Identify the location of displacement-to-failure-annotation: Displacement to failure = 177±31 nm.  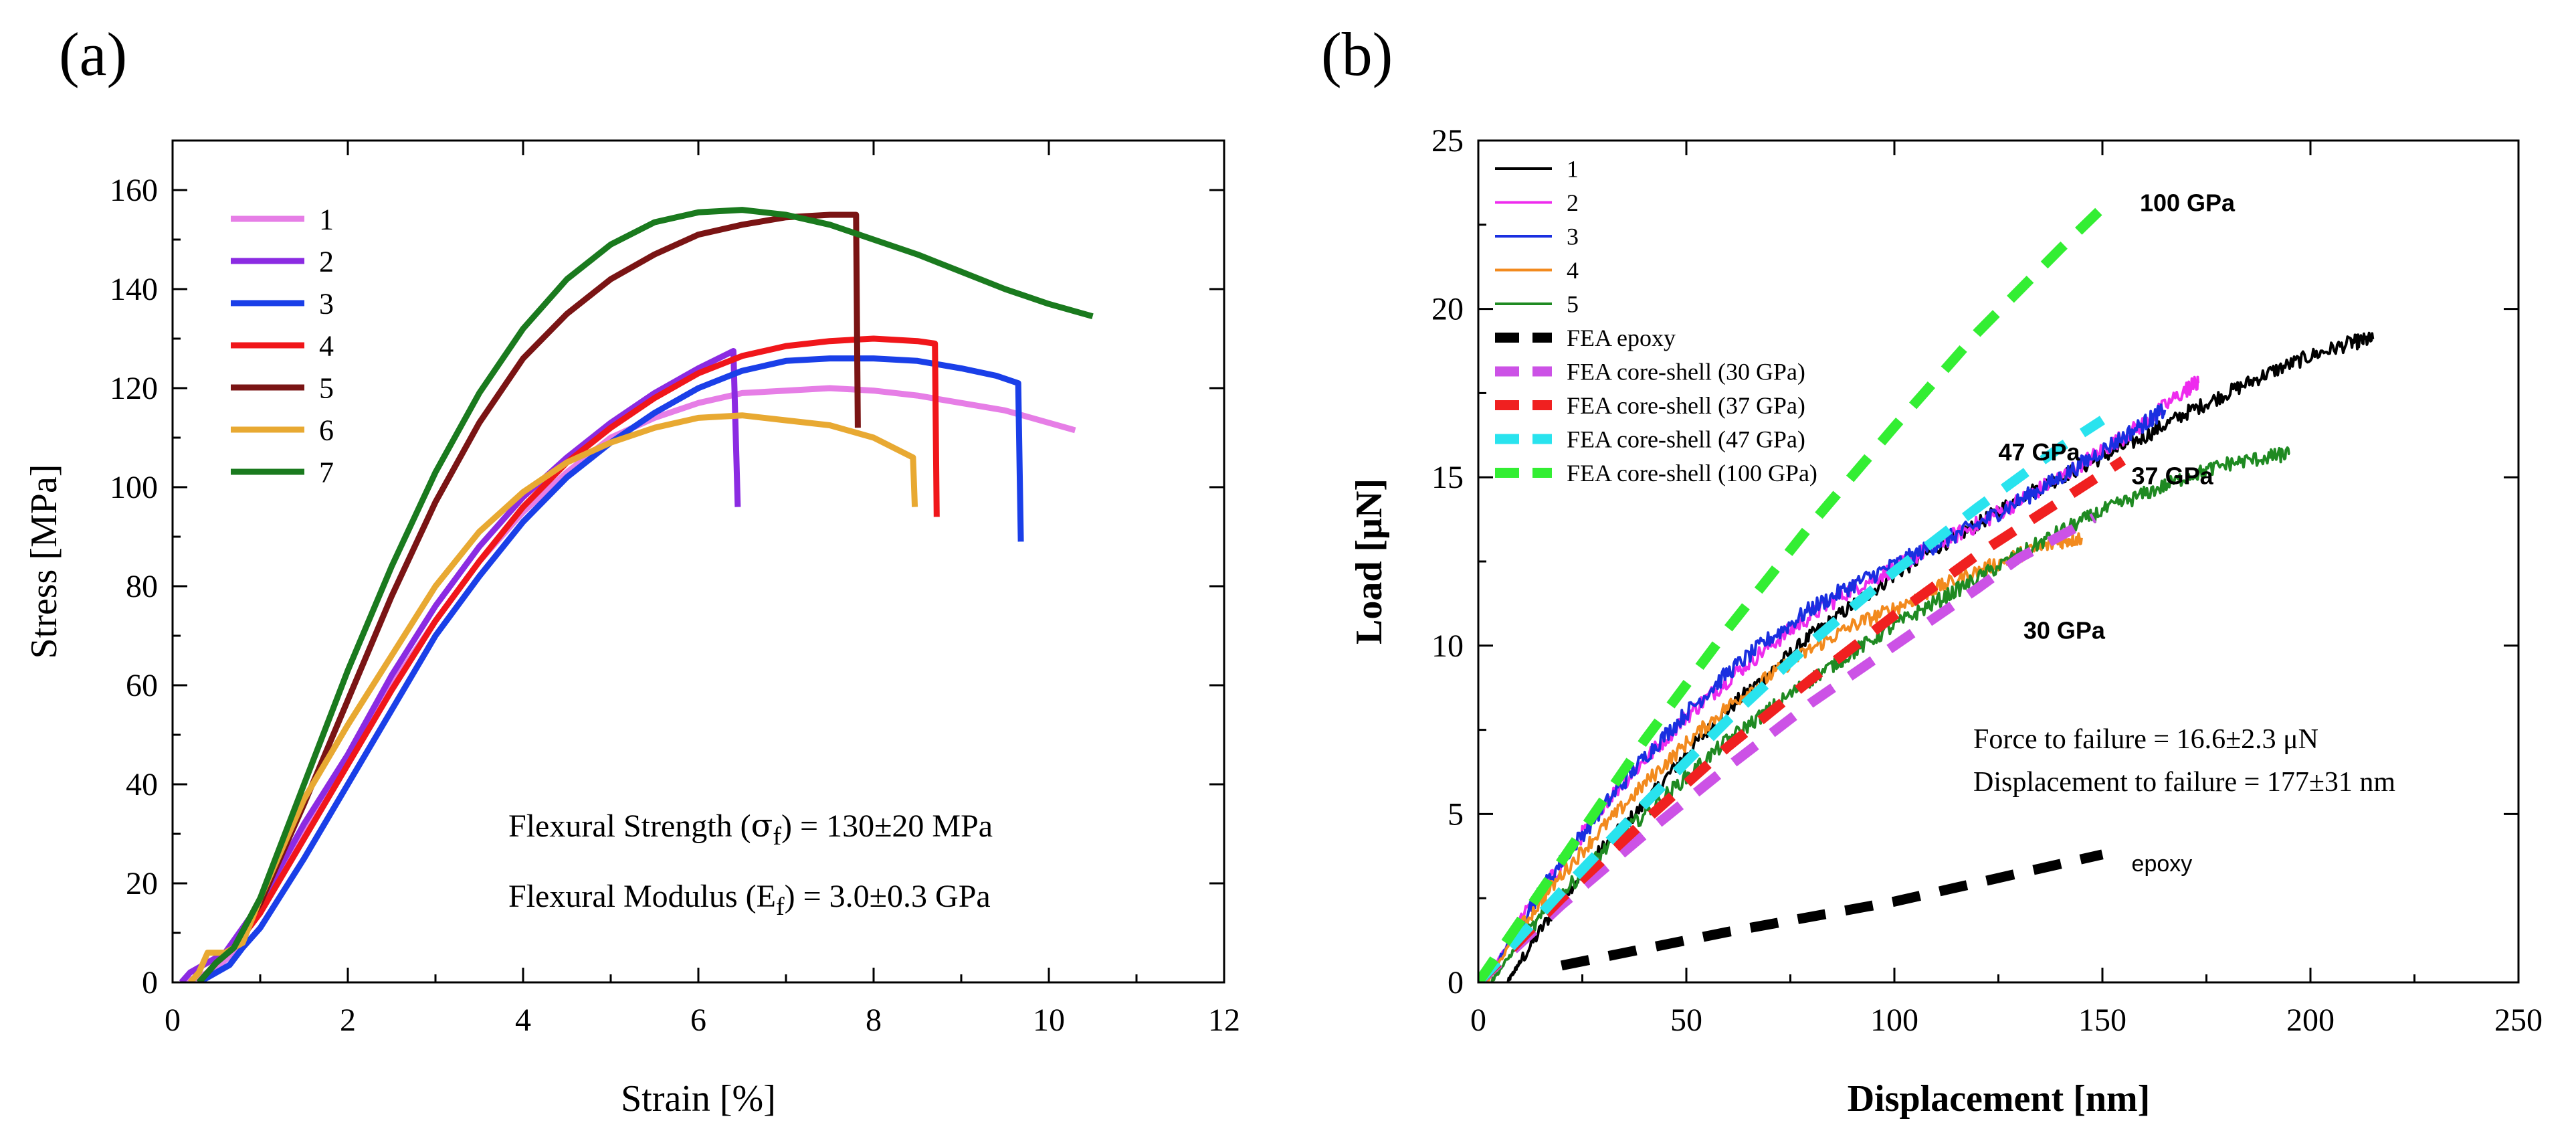
(2184, 782).